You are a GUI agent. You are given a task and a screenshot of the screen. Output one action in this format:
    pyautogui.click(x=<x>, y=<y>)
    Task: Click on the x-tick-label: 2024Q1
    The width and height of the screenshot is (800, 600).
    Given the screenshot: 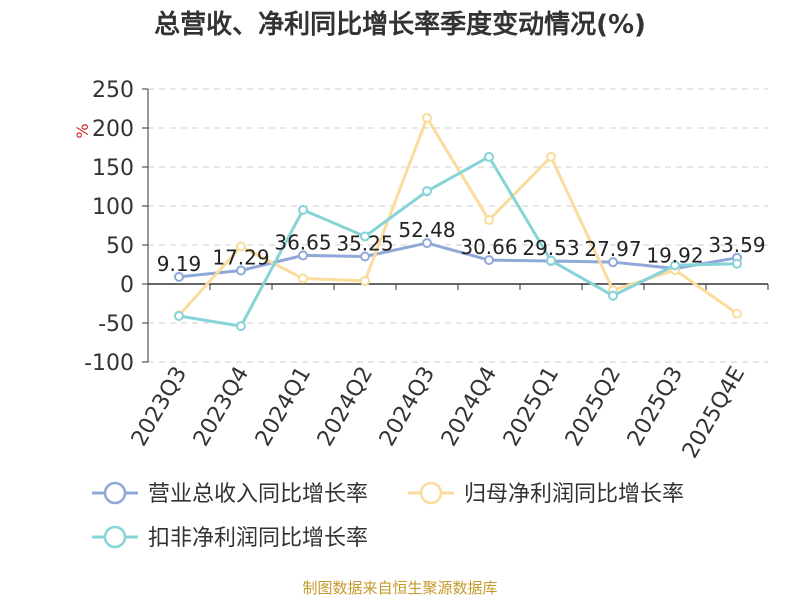 What is the action you would take?
    pyautogui.click(x=283, y=407)
    